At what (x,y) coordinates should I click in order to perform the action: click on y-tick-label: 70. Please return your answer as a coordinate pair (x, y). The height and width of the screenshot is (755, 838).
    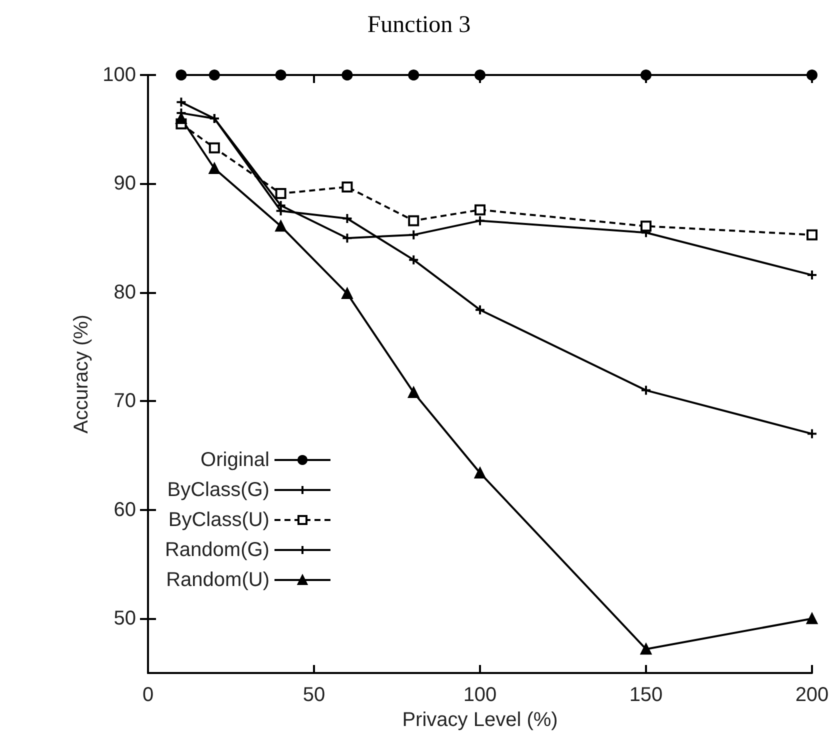
    Looking at the image, I should click on (125, 401).